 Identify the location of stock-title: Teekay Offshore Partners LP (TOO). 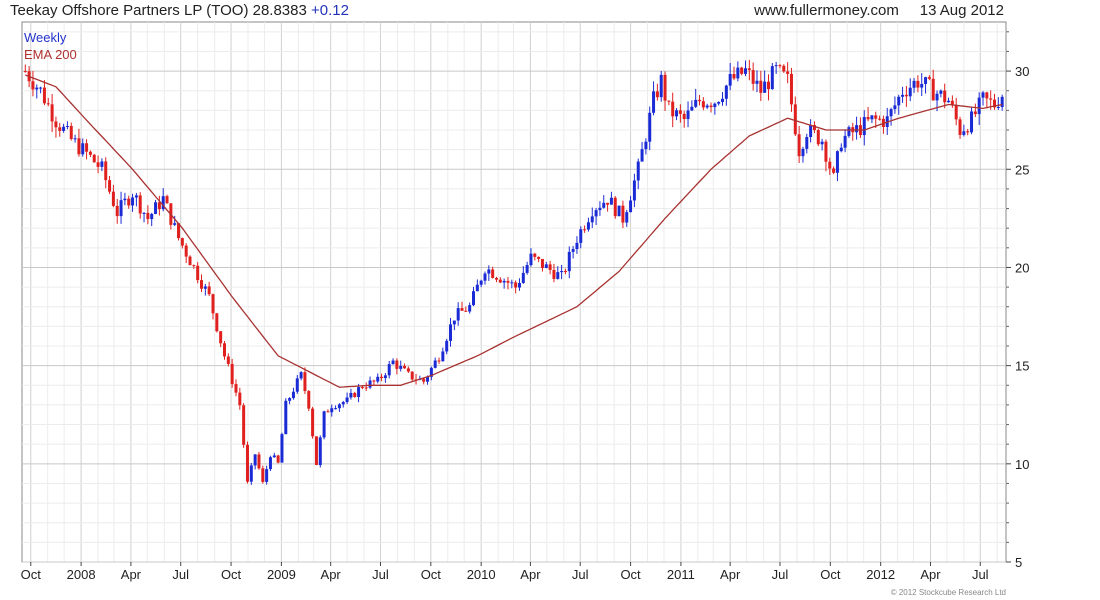
(129, 10).